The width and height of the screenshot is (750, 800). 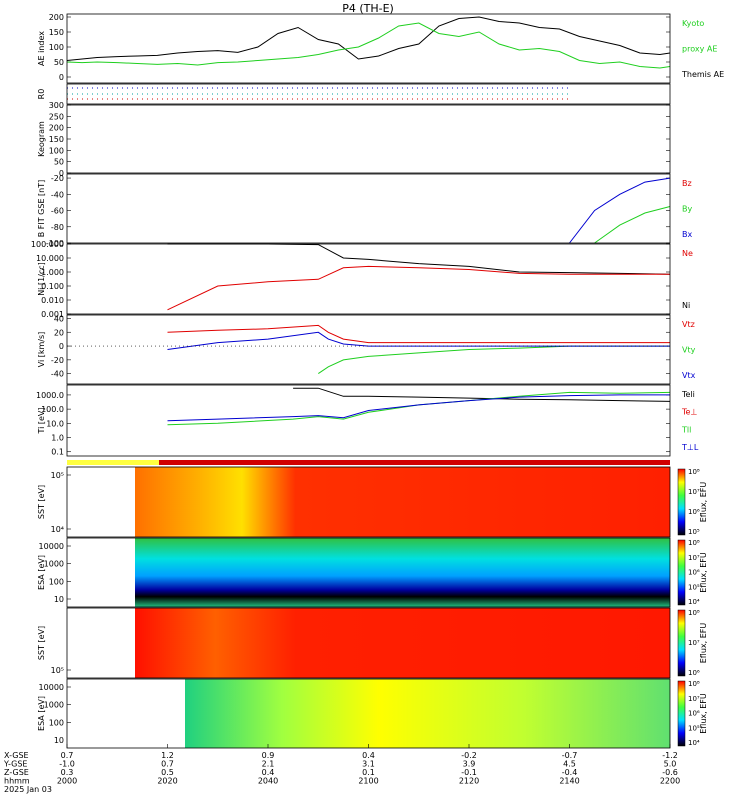 I want to click on y-tick-label: 0.1, so click(x=57, y=452).